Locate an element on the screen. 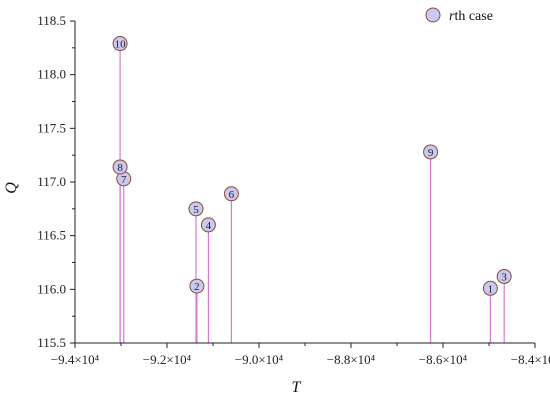 The height and width of the screenshot is (404, 550). data-point-label: 8 is located at coordinates (120, 168).